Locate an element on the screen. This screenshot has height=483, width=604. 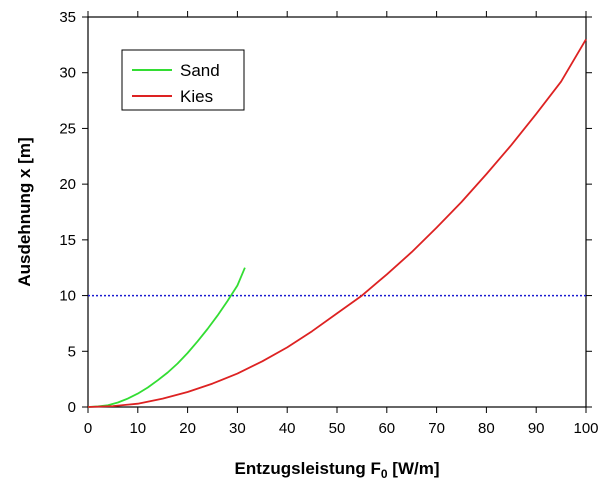
x-tick-label: 90 is located at coordinates (536, 428).